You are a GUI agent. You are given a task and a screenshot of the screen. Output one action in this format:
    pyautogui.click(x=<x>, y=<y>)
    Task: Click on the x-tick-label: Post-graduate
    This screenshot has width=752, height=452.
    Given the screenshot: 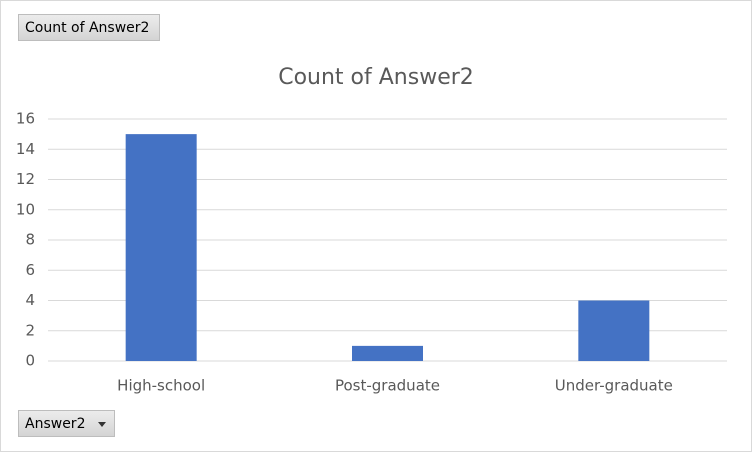 What is the action you would take?
    pyautogui.click(x=387, y=386)
    